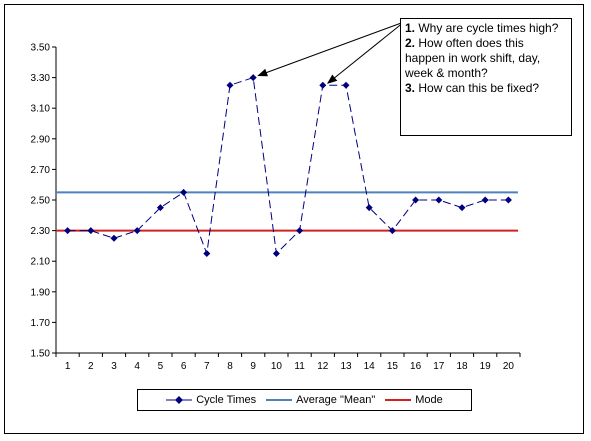  Describe the element at coordinates (41, 109) in the screenshot. I see `y-tick-label: 3.10` at that location.